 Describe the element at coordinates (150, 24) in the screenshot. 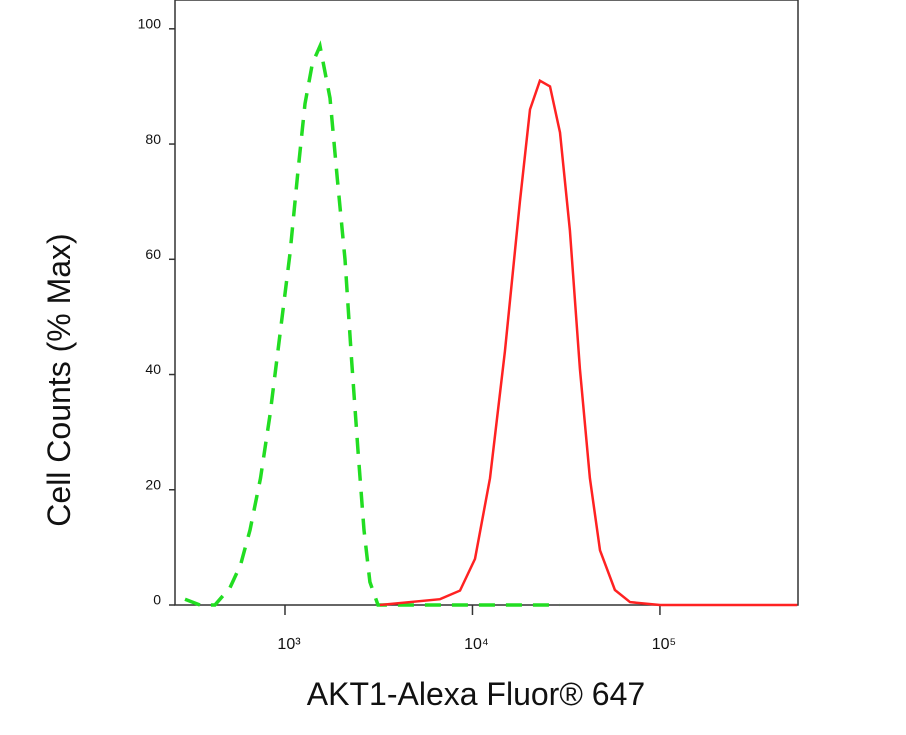

I see `y-tick-label: 100` at that location.